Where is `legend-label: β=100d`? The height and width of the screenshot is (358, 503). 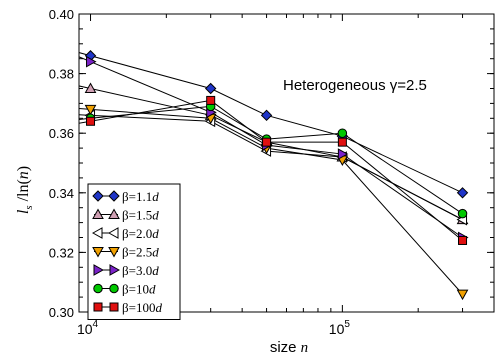
legend-label: β=100d is located at coordinates (142, 307).